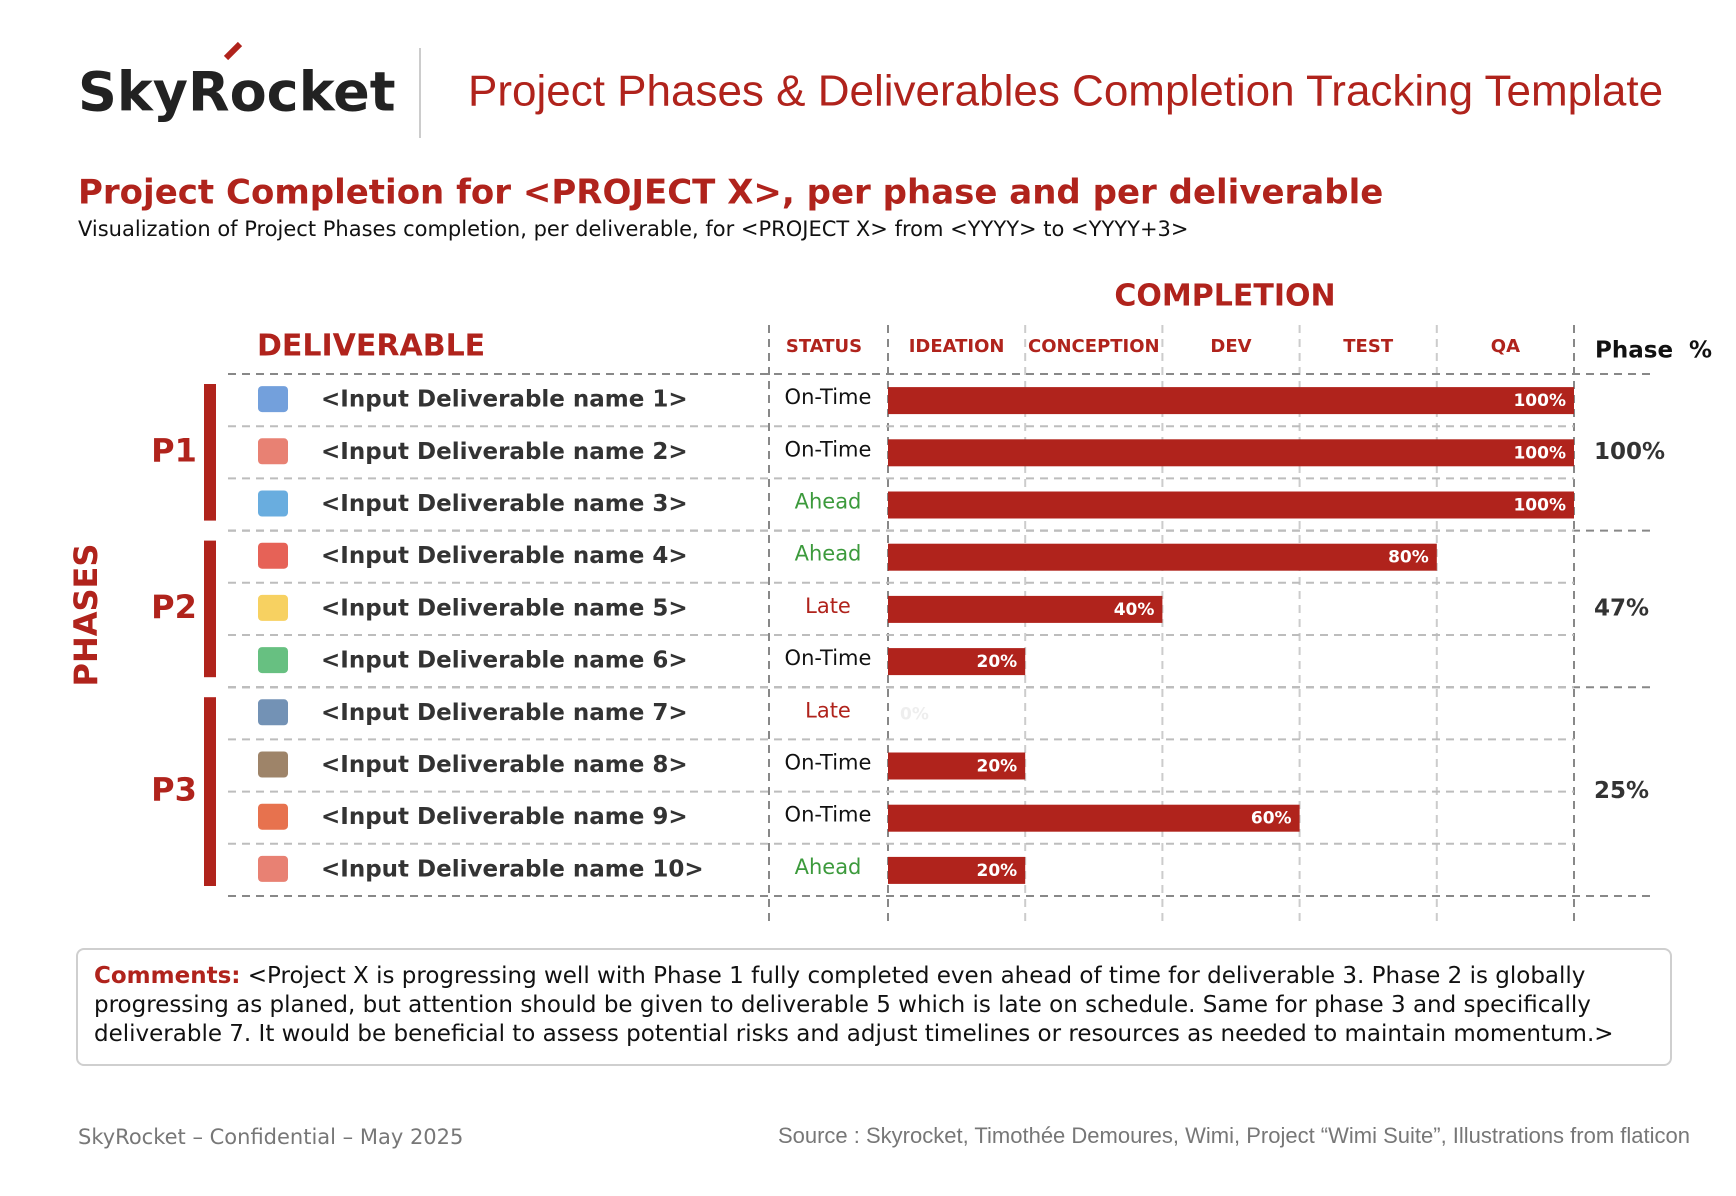 The image size is (1736, 1196). I want to click on deliverable-name: <Input Deliverable name 5>, so click(504, 608).